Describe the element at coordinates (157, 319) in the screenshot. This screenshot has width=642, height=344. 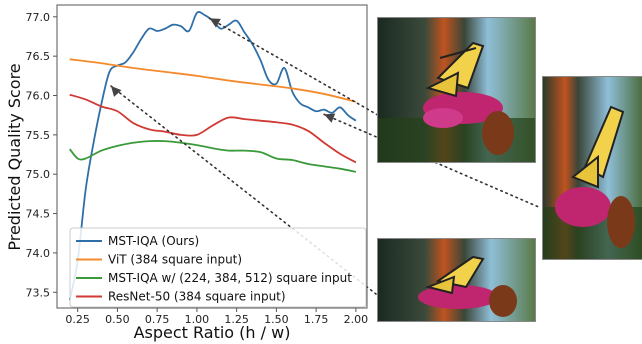
I see `x-tick-label: 0.75` at that location.